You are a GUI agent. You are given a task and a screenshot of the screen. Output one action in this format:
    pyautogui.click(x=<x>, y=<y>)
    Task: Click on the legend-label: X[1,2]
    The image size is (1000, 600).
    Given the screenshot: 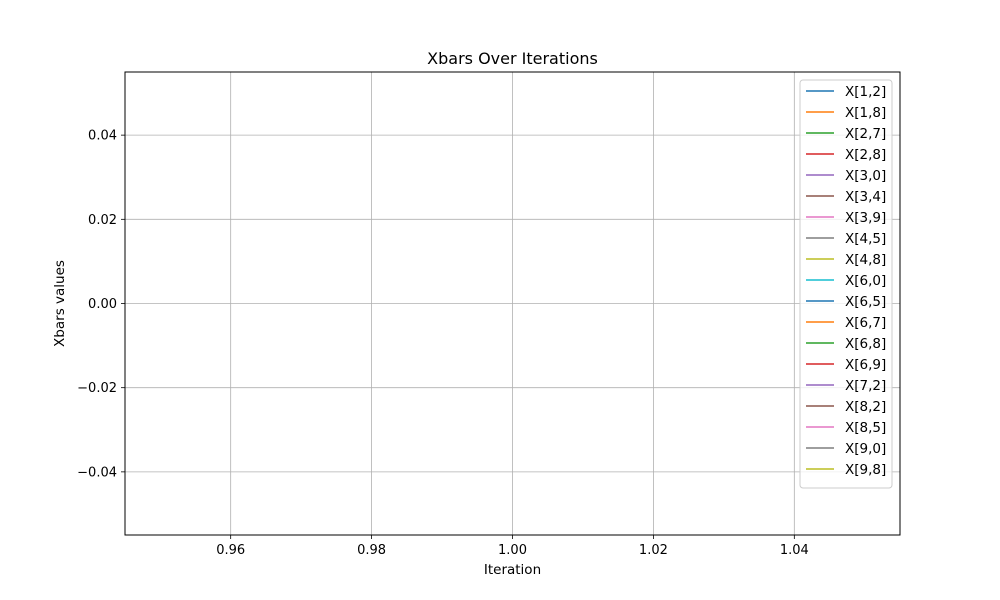 What is the action you would take?
    pyautogui.click(x=865, y=92)
    